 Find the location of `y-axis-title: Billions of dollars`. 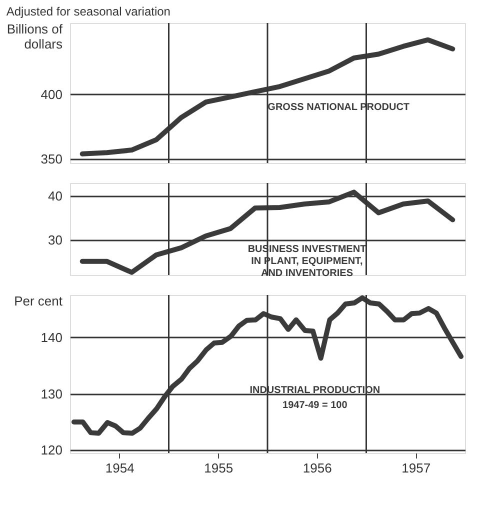

y-axis-title: Billions of dollars is located at coordinates (34, 37).